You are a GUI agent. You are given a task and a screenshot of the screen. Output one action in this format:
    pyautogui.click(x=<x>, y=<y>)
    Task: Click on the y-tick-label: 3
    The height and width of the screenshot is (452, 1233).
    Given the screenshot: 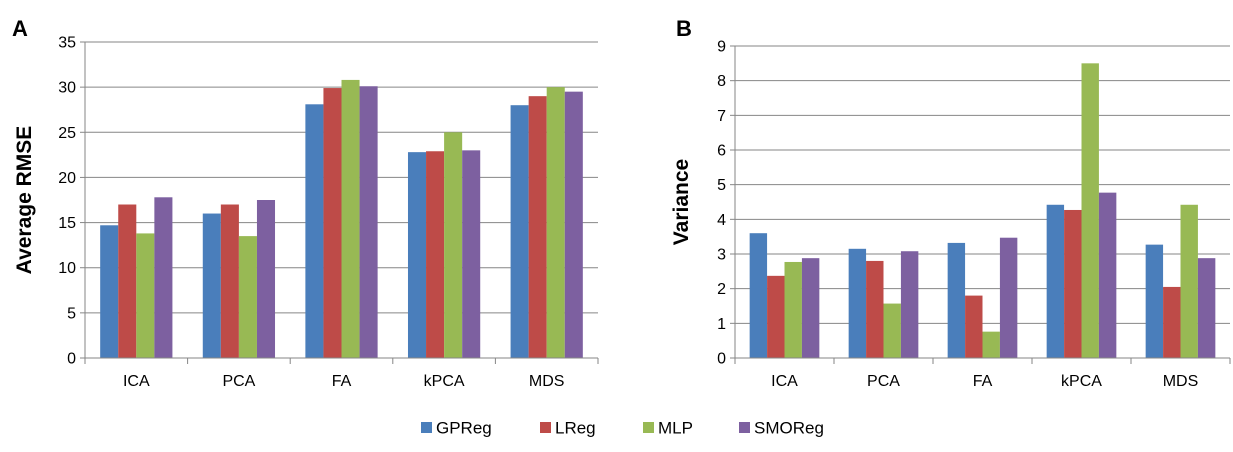 What is the action you would take?
    pyautogui.click(x=721, y=255)
    